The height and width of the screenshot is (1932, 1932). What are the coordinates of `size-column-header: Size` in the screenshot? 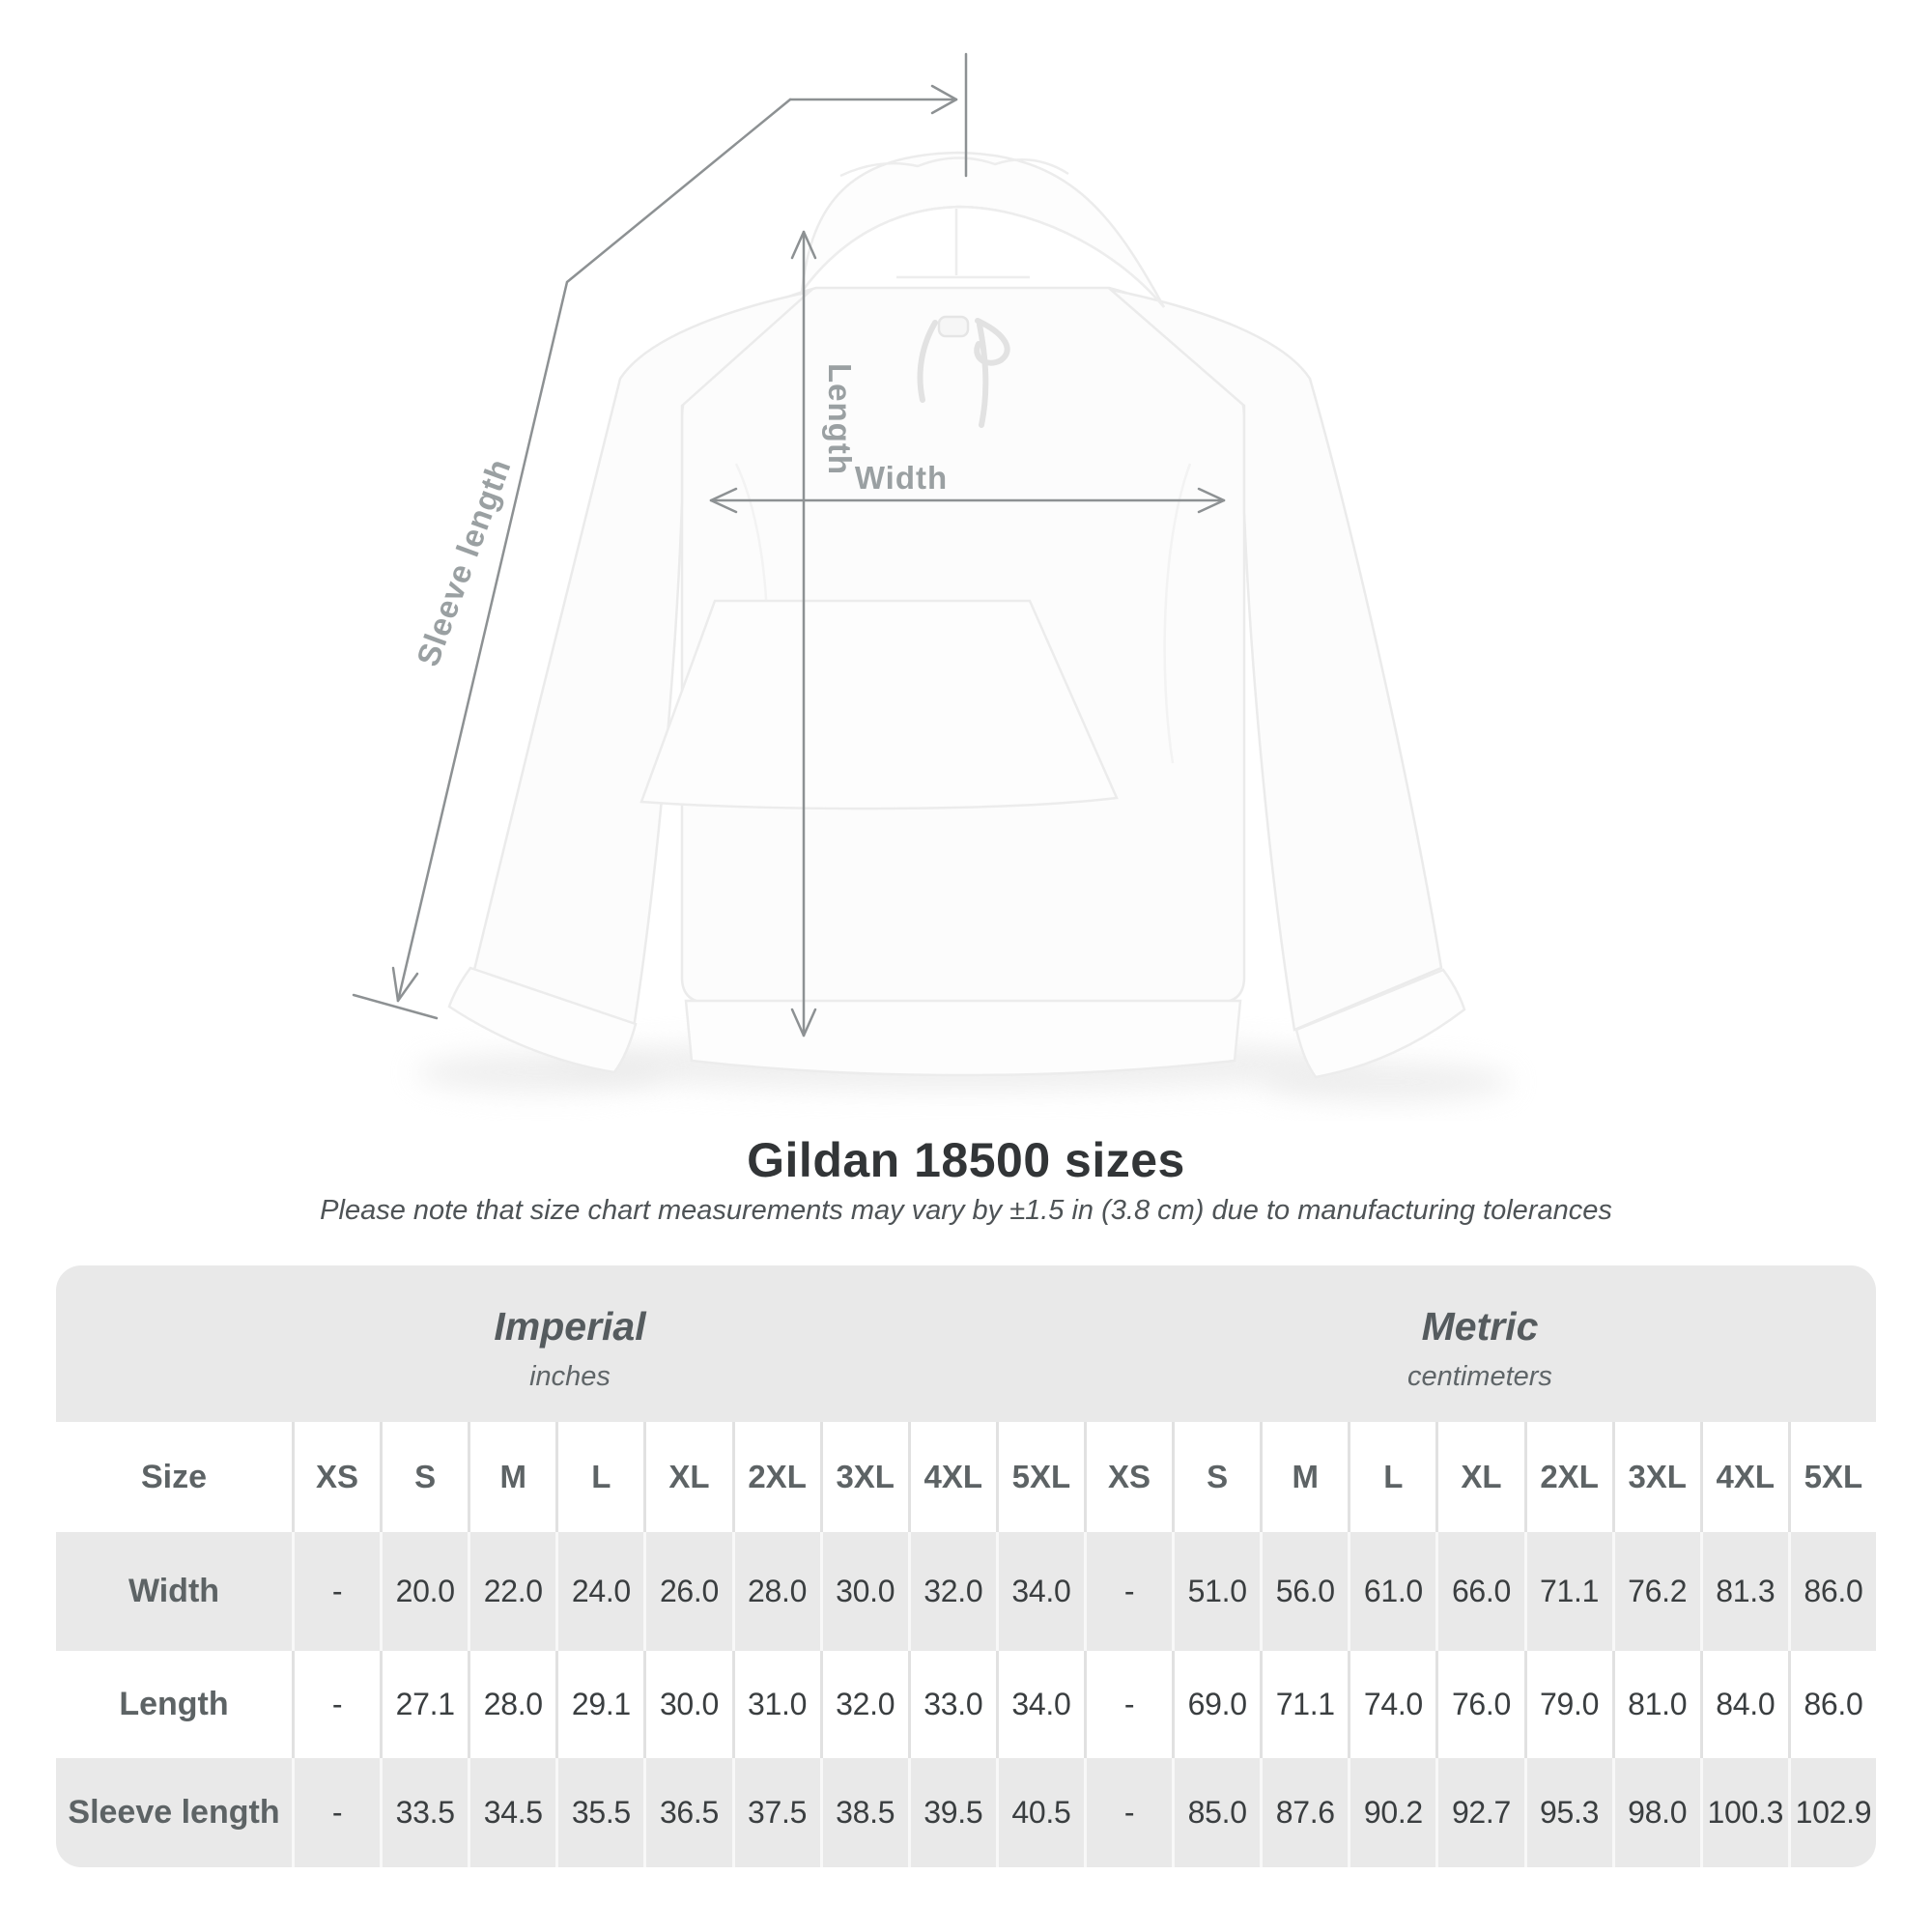 It's located at (174, 1477).